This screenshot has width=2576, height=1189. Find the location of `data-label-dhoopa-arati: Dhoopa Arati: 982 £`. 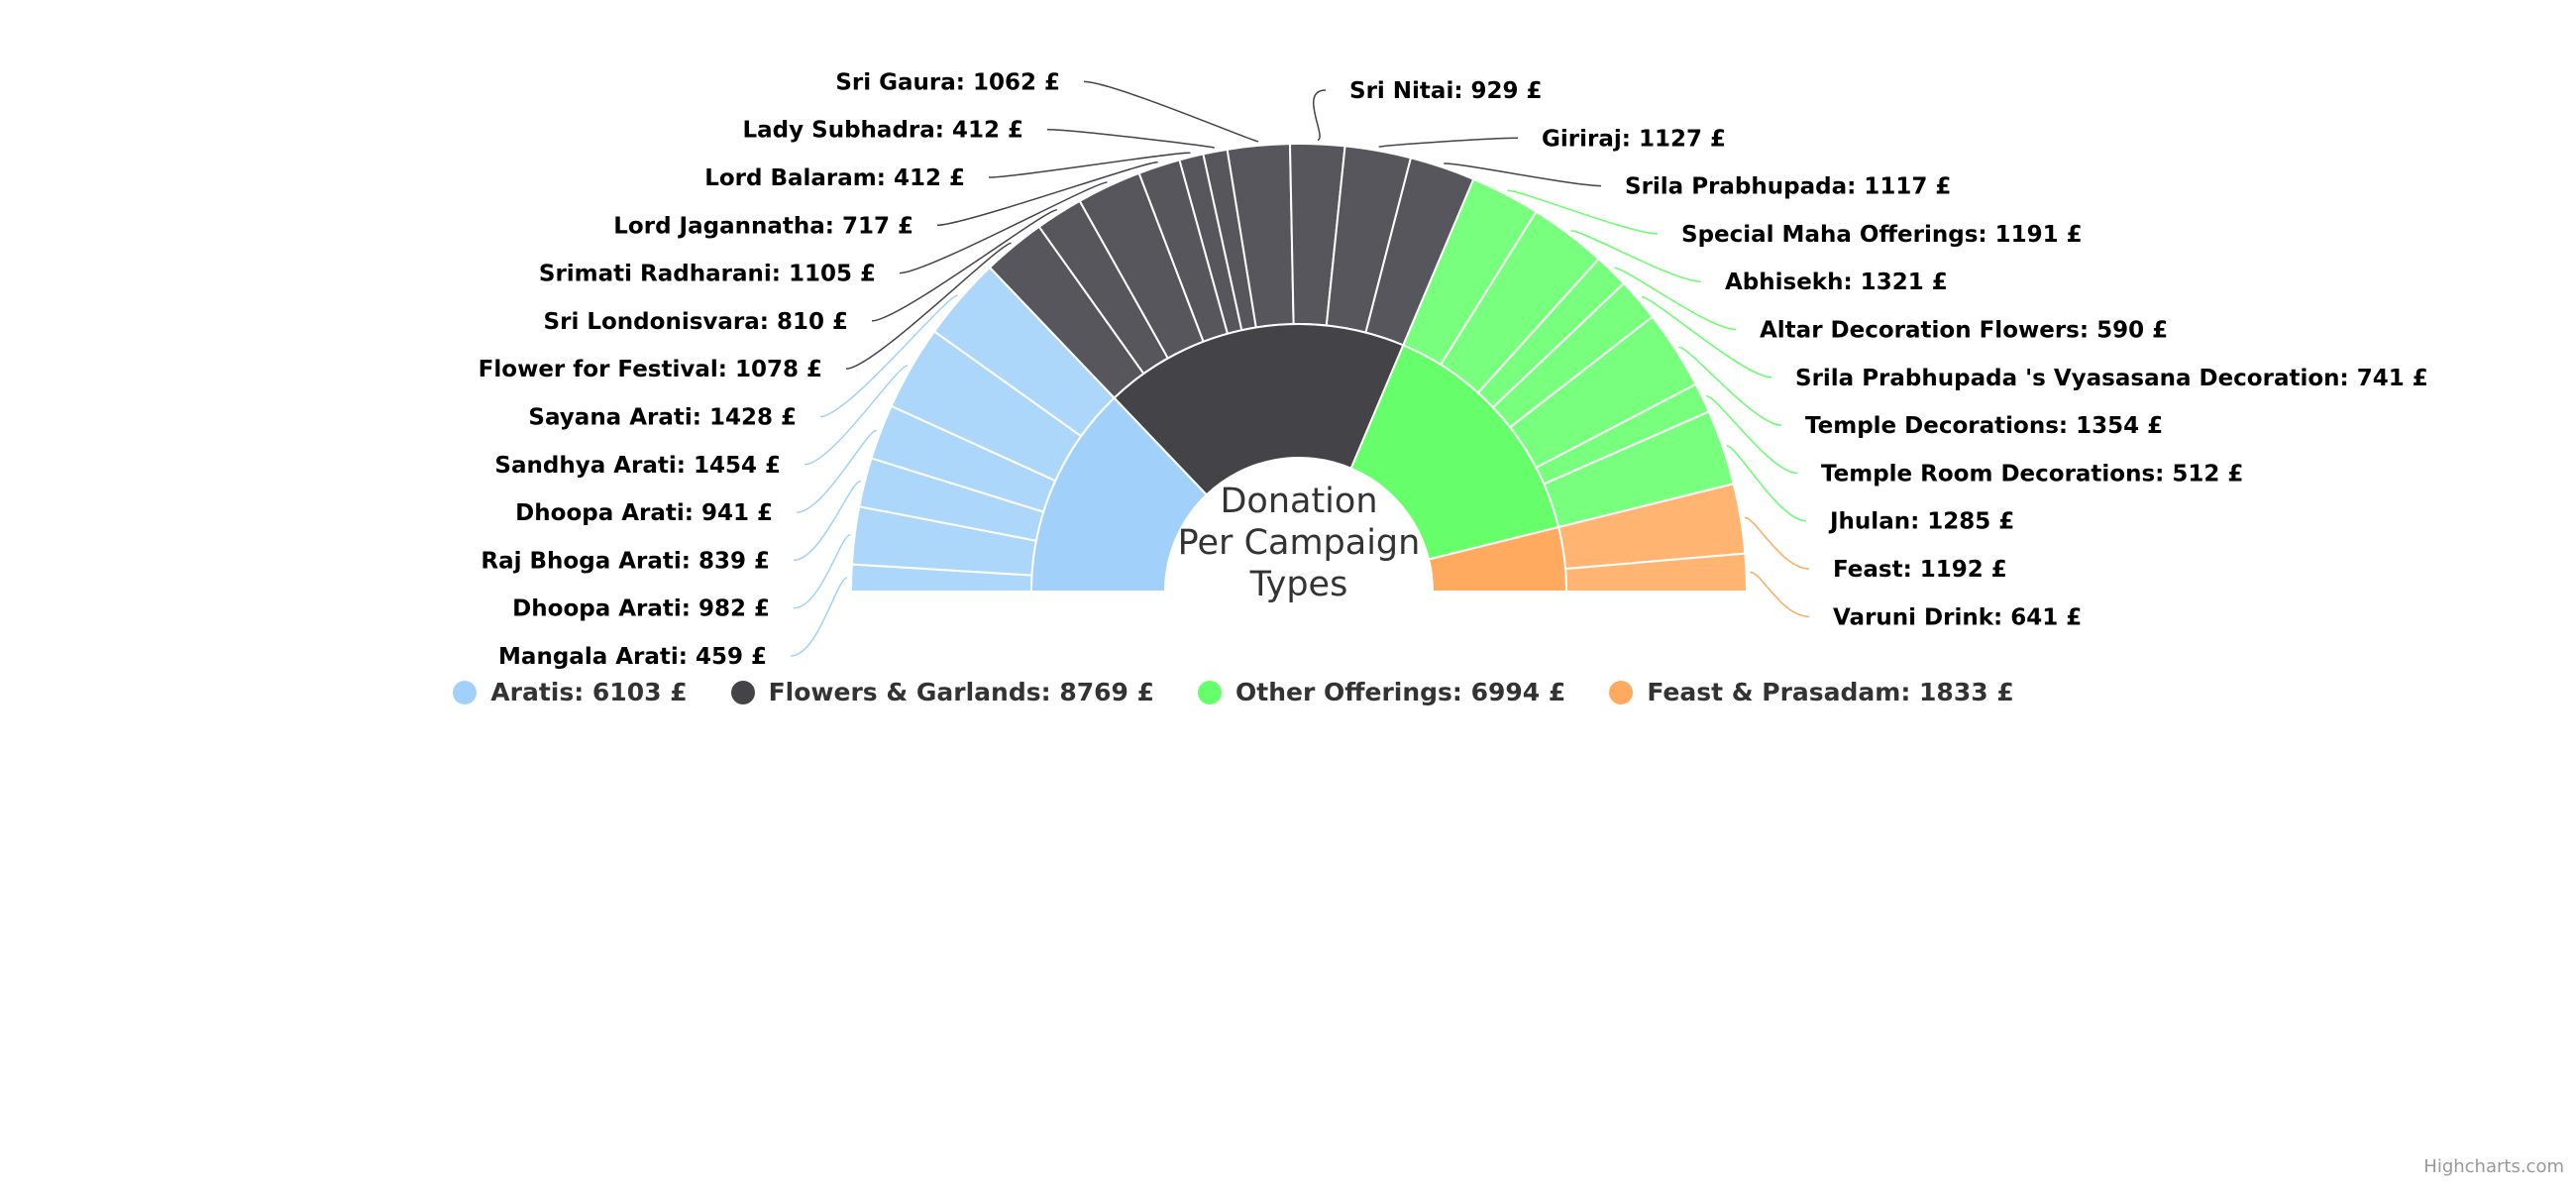

data-label-dhoopa-arati: Dhoopa Arati: 982 £ is located at coordinates (641, 609).